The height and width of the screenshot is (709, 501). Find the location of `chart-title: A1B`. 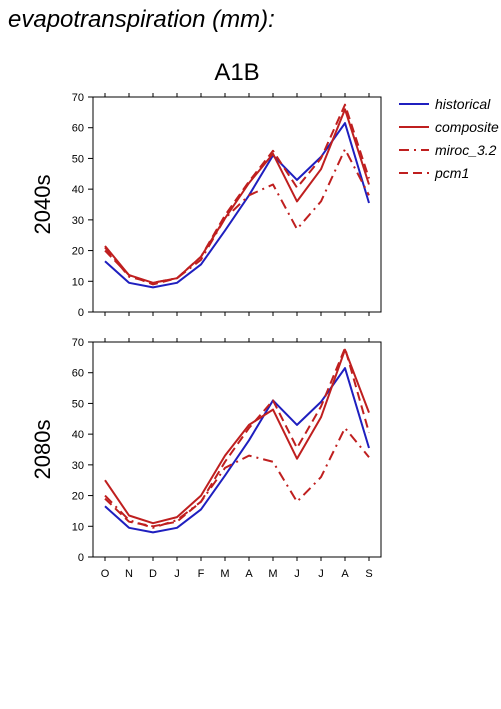

chart-title: A1B is located at coordinates (236, 72).